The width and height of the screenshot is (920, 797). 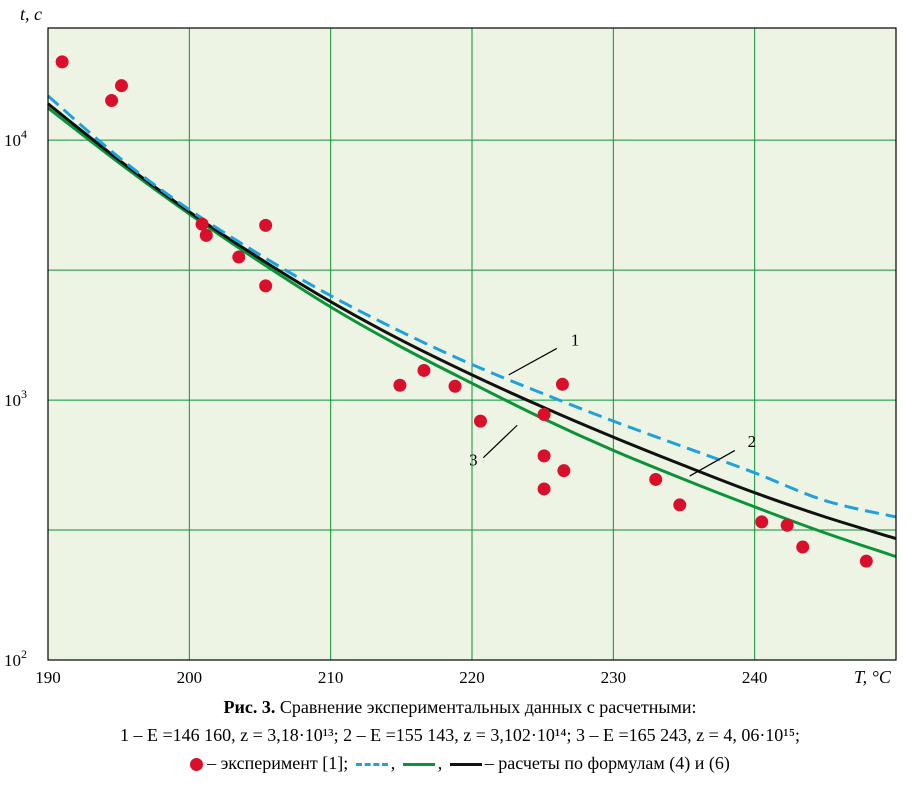 I want to click on annotations: 1 2 3, so click(x=613, y=404).